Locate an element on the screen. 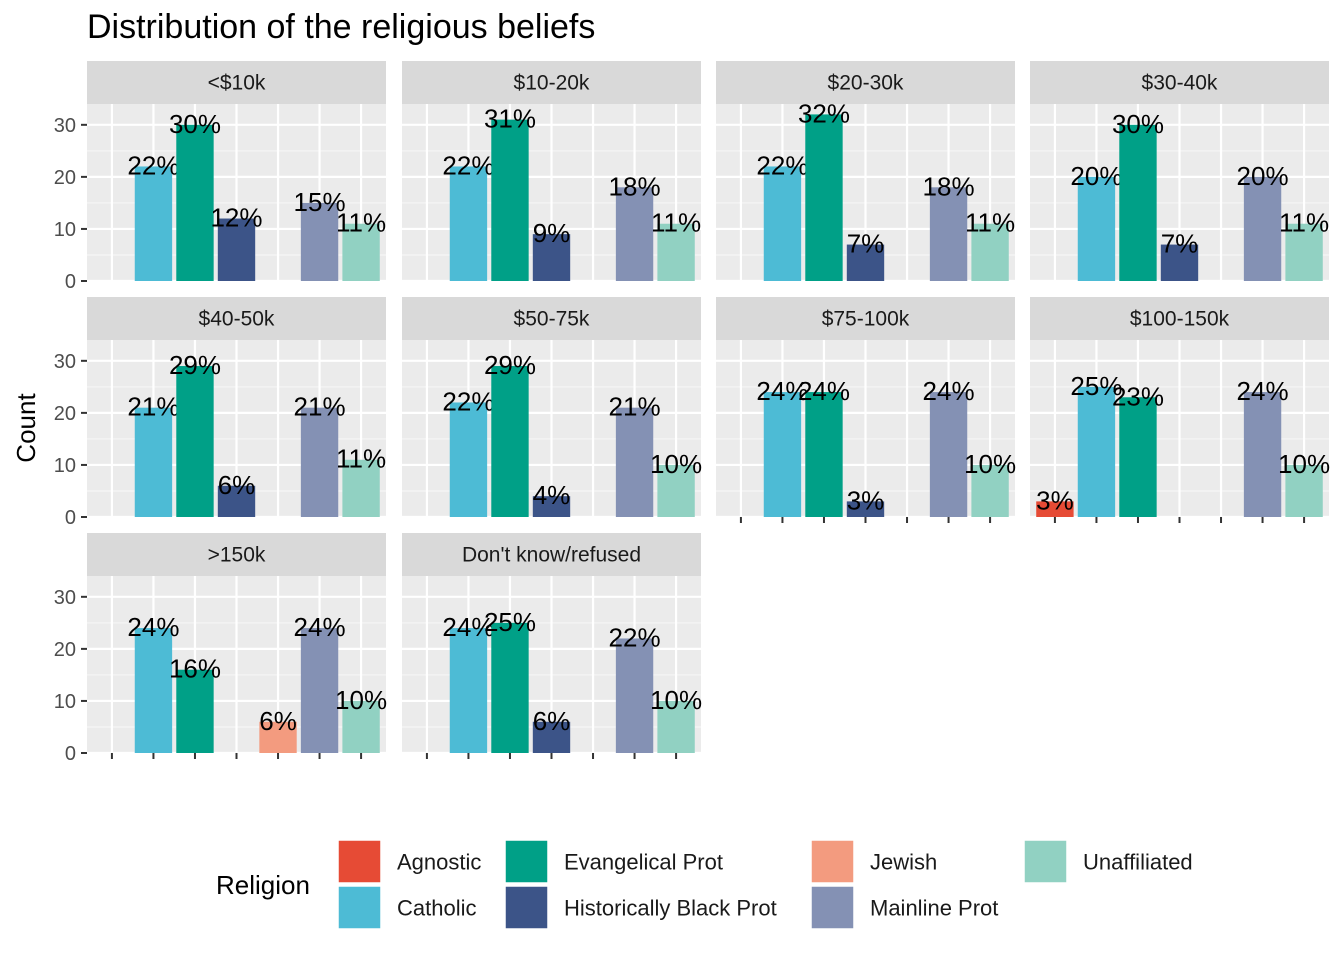  bar-value-label: 4% is located at coordinates (552, 495).